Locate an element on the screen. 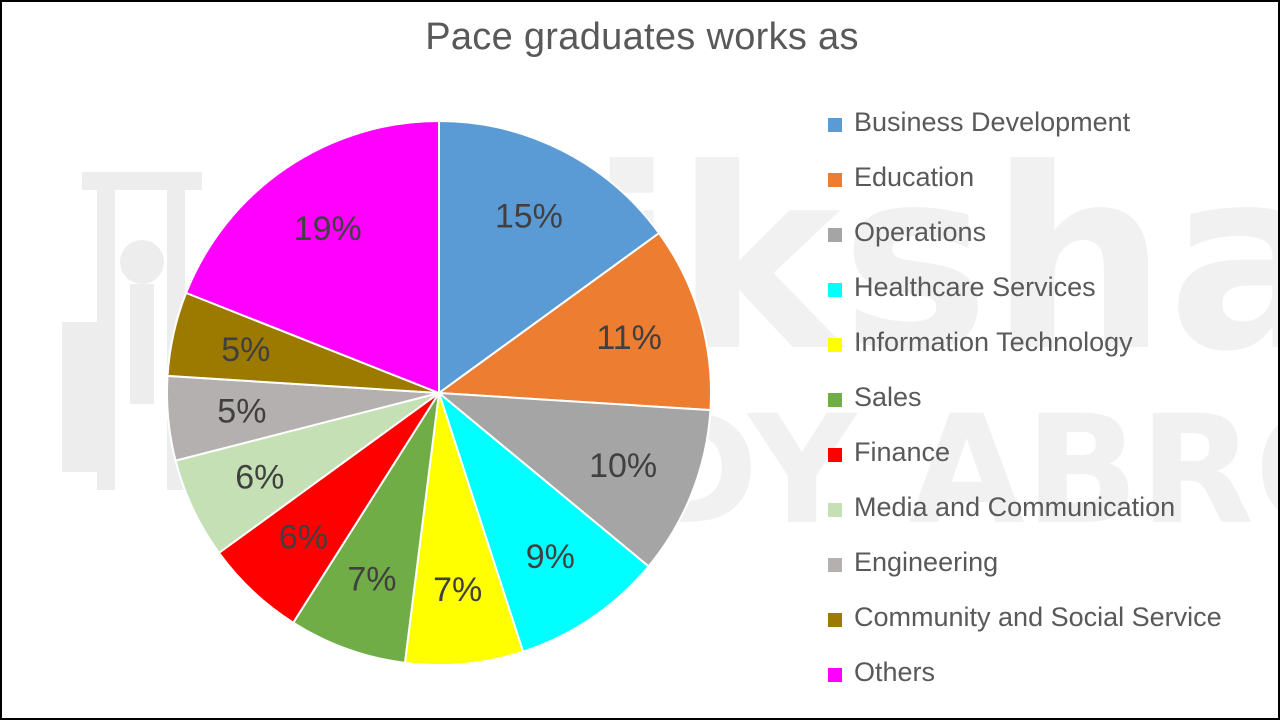 This screenshot has width=1280, height=720. legend-item-information-technology: Information Technology is located at coordinates (1048, 344).